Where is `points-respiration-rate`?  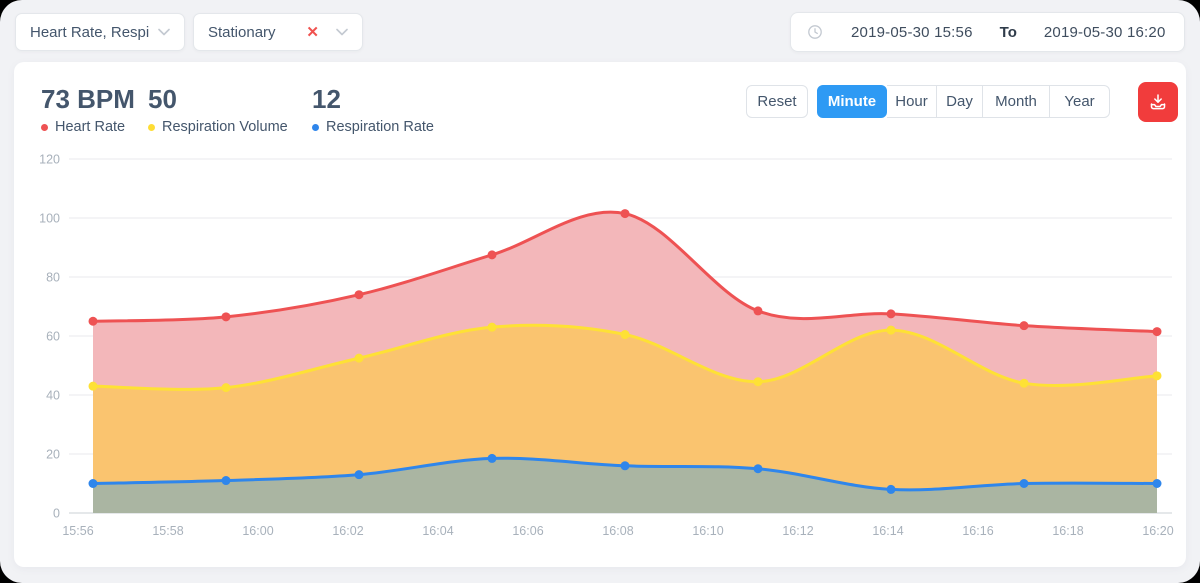
points-respiration-rate is located at coordinates (625, 473).